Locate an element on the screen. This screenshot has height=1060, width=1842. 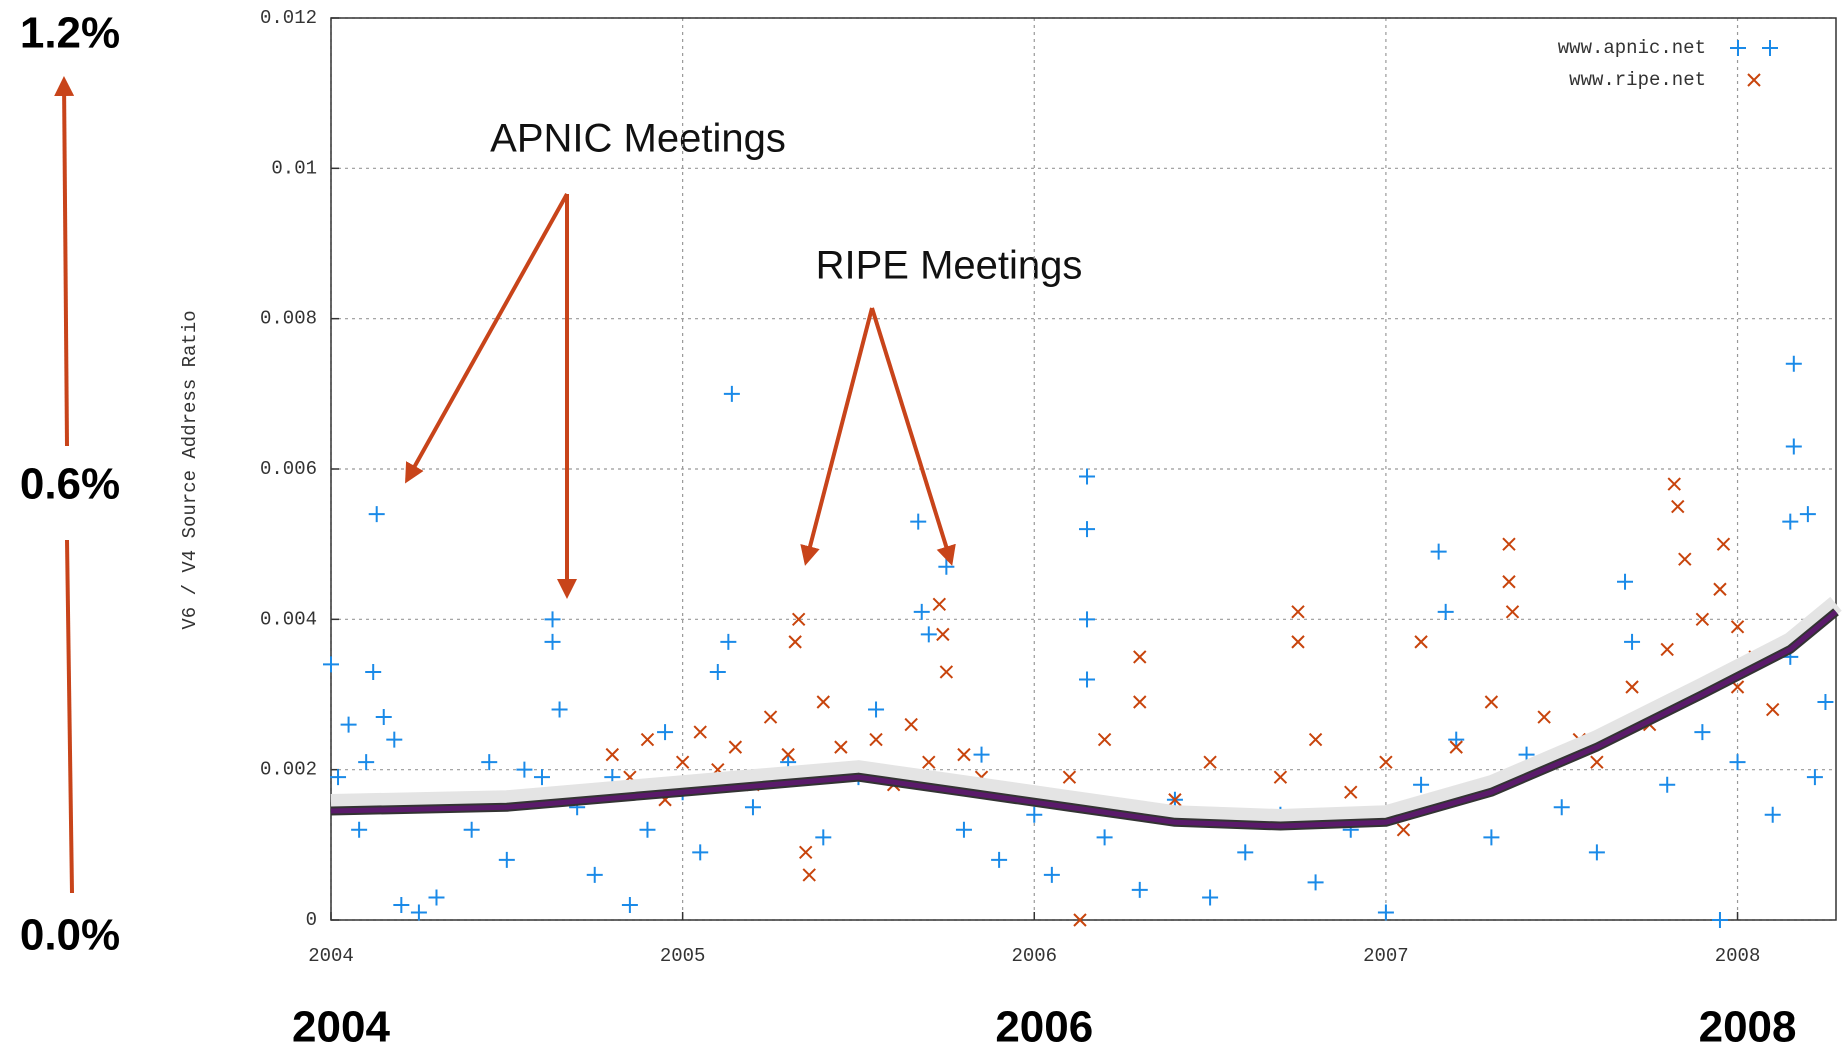
x-tick-label: 2008 is located at coordinates (1738, 956).